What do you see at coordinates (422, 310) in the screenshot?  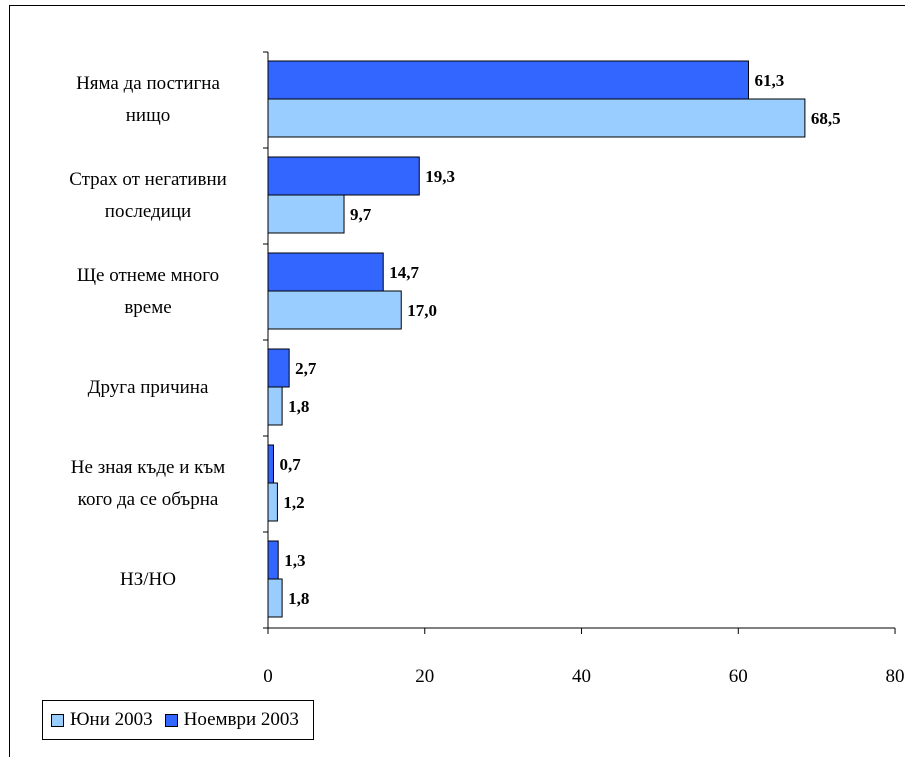 I see `data-label: 17,0` at bounding box center [422, 310].